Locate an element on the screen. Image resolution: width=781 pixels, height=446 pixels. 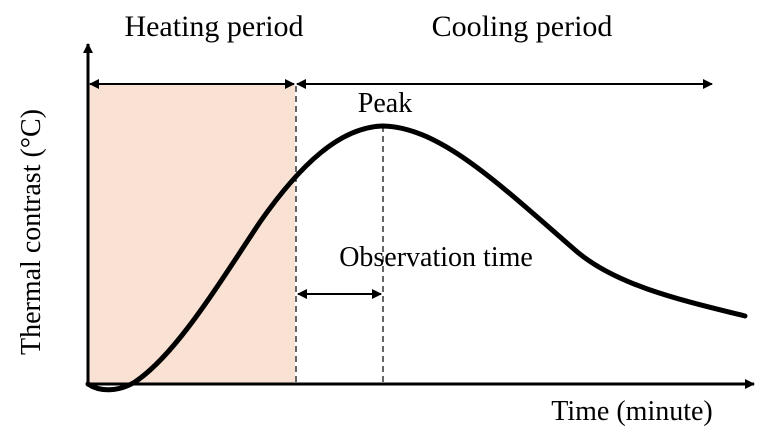
heating-period-label: Heating period is located at coordinates (213, 26).